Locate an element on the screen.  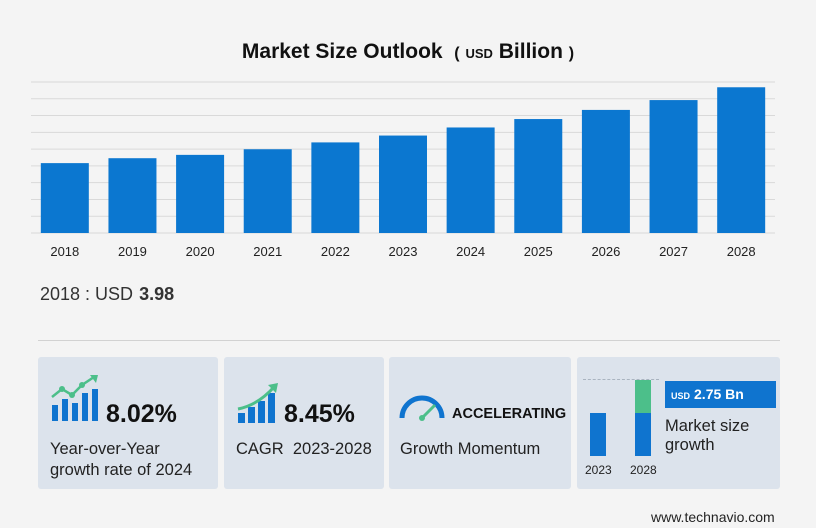
section-divider is located at coordinates (409, 340).